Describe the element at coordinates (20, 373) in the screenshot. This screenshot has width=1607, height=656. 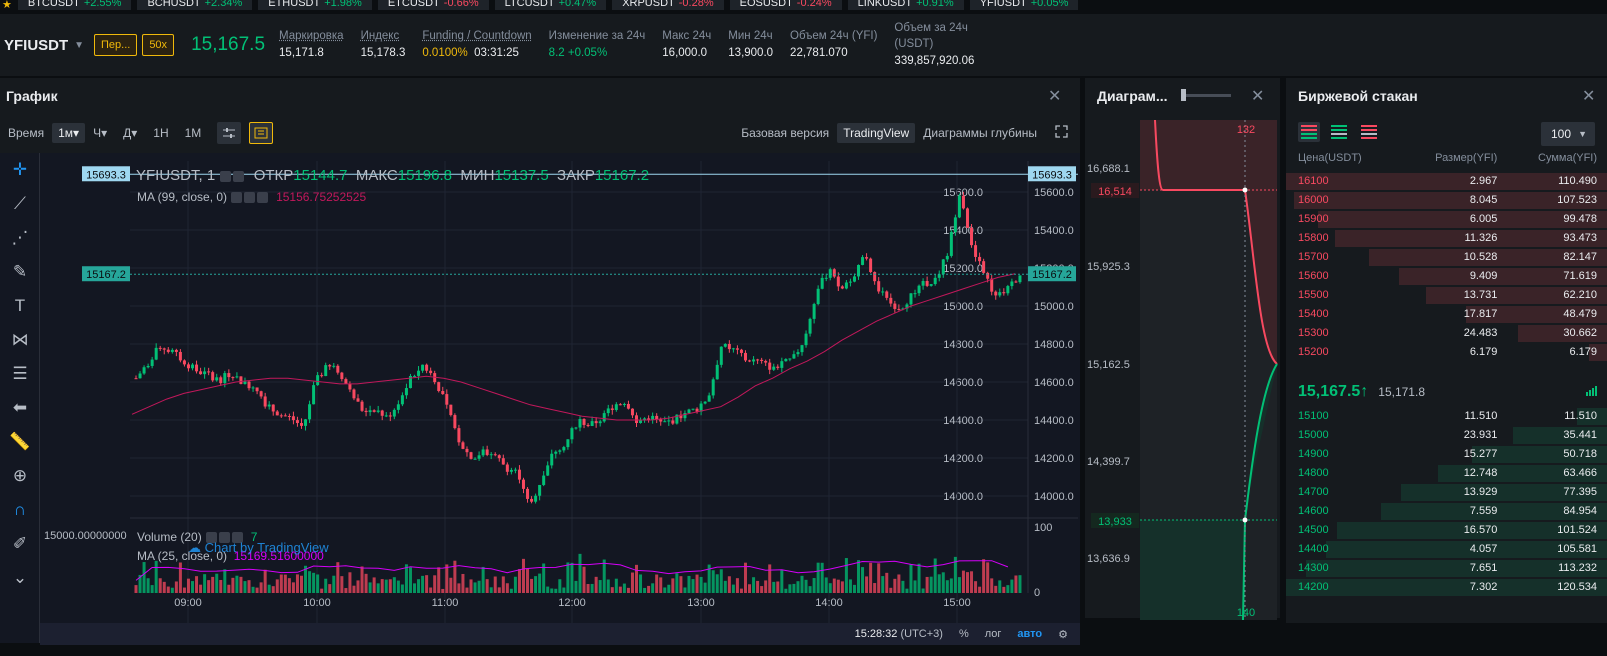
I see `fib-icon: ☰` at that location.